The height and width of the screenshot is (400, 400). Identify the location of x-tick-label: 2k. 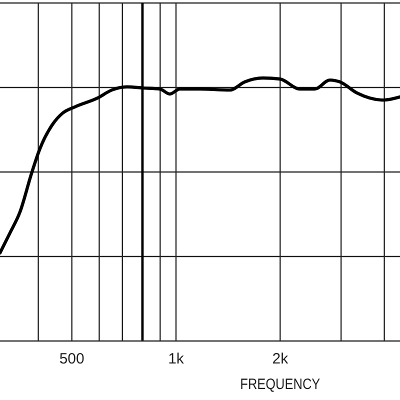
(280, 359).